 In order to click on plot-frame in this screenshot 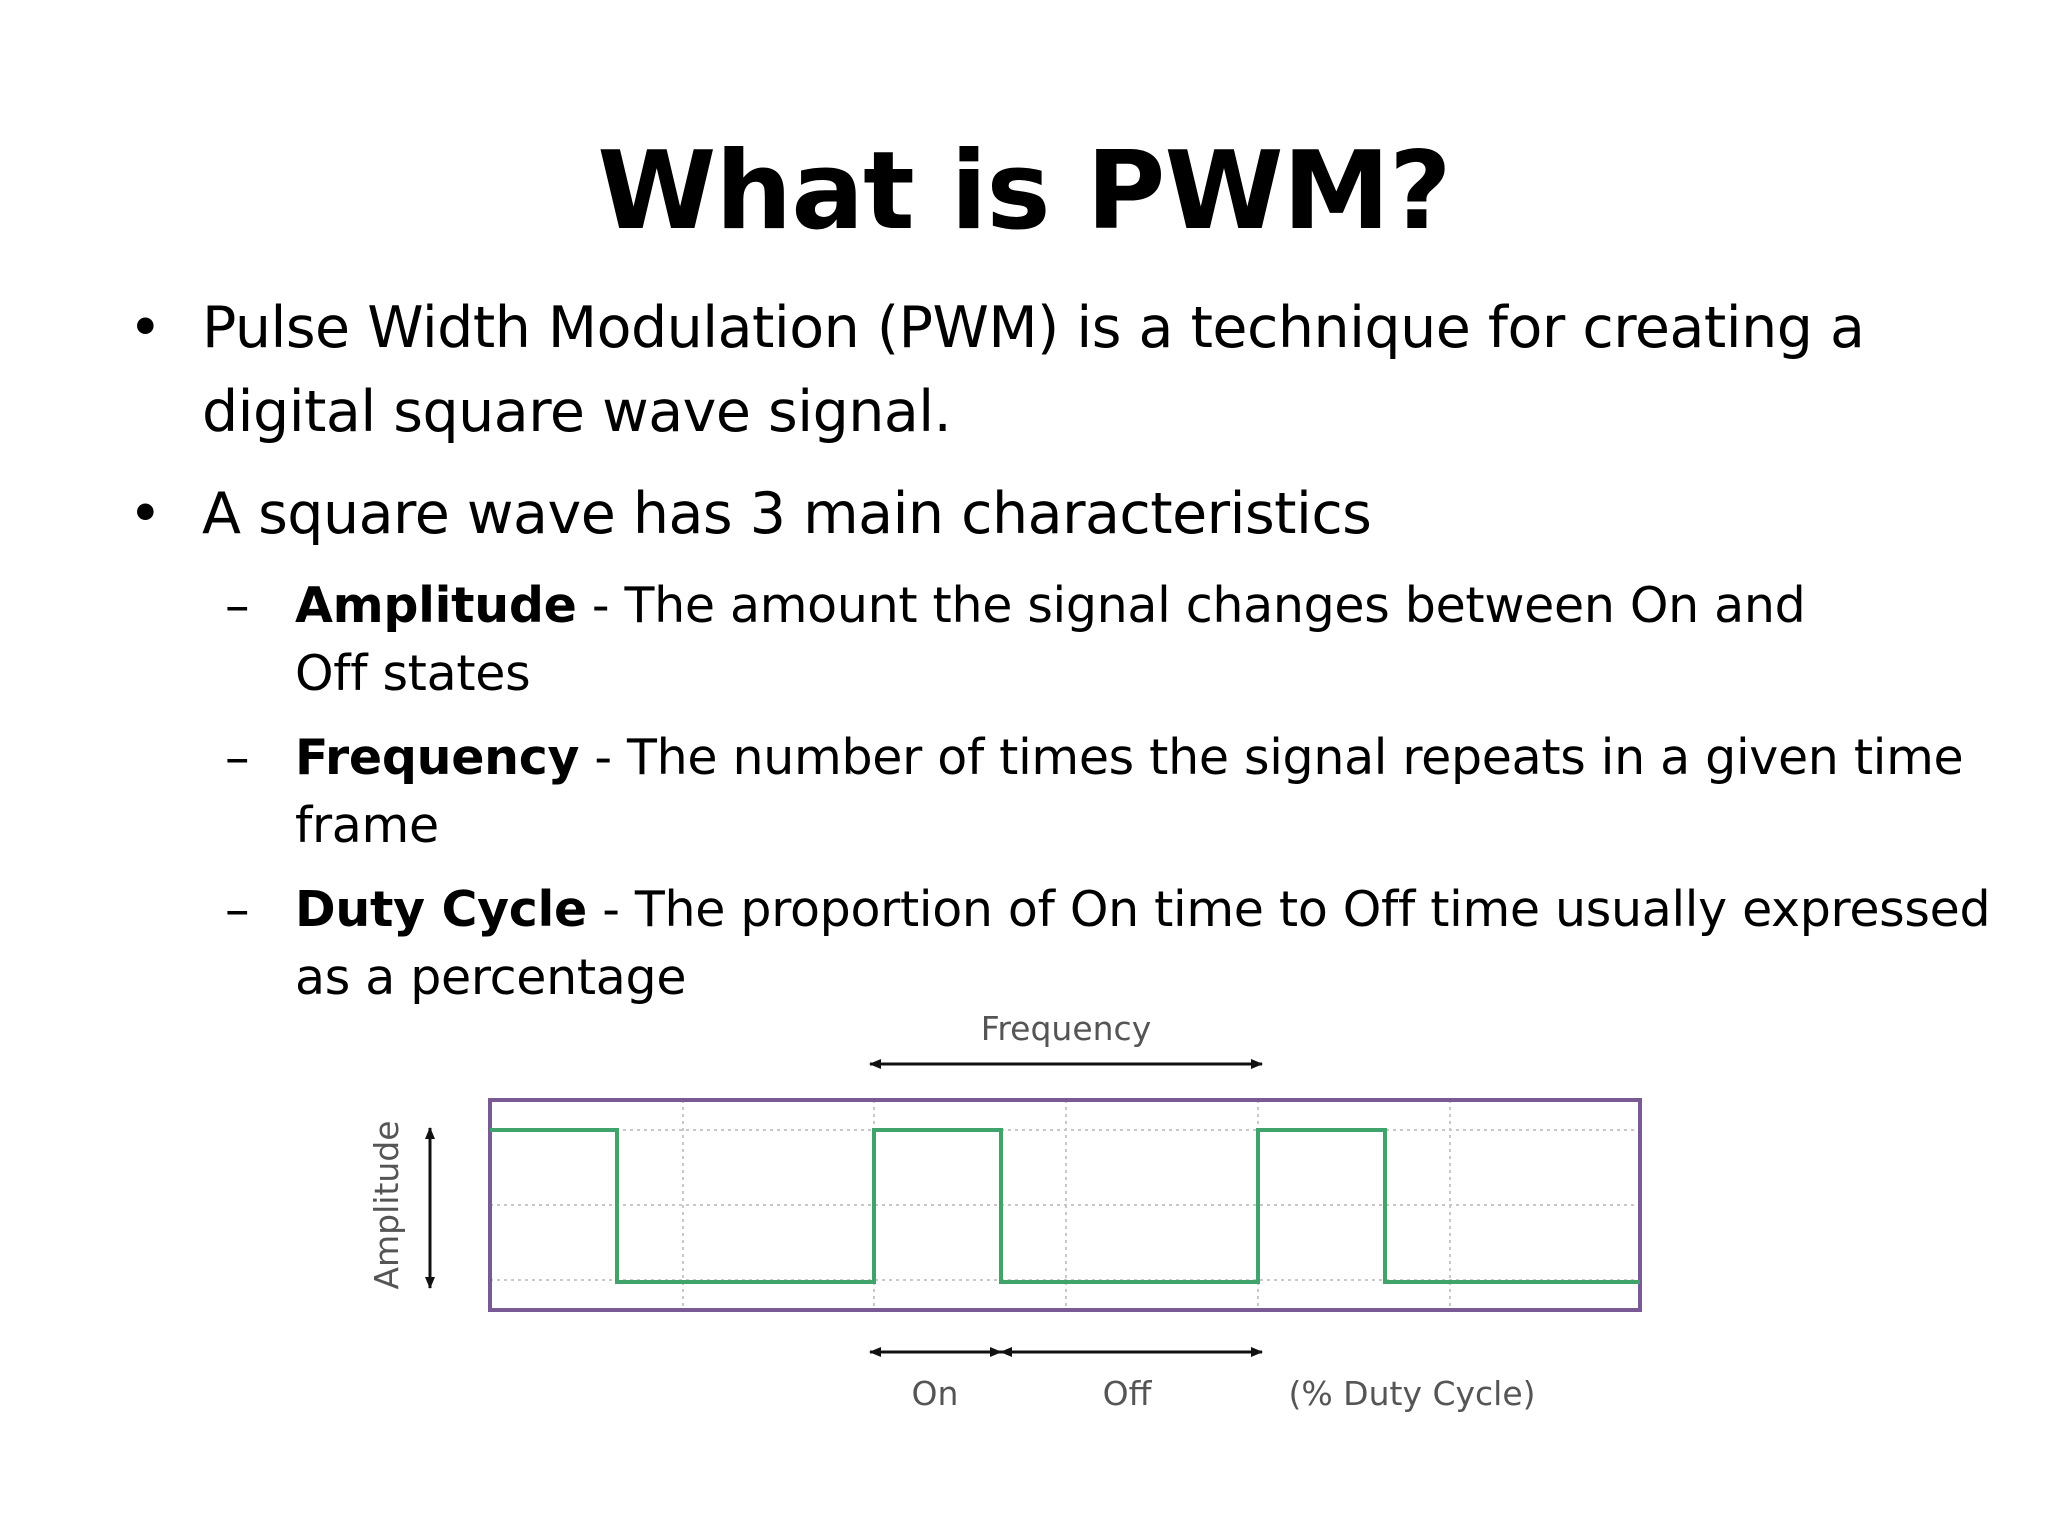, I will do `click(1065, 1205)`.